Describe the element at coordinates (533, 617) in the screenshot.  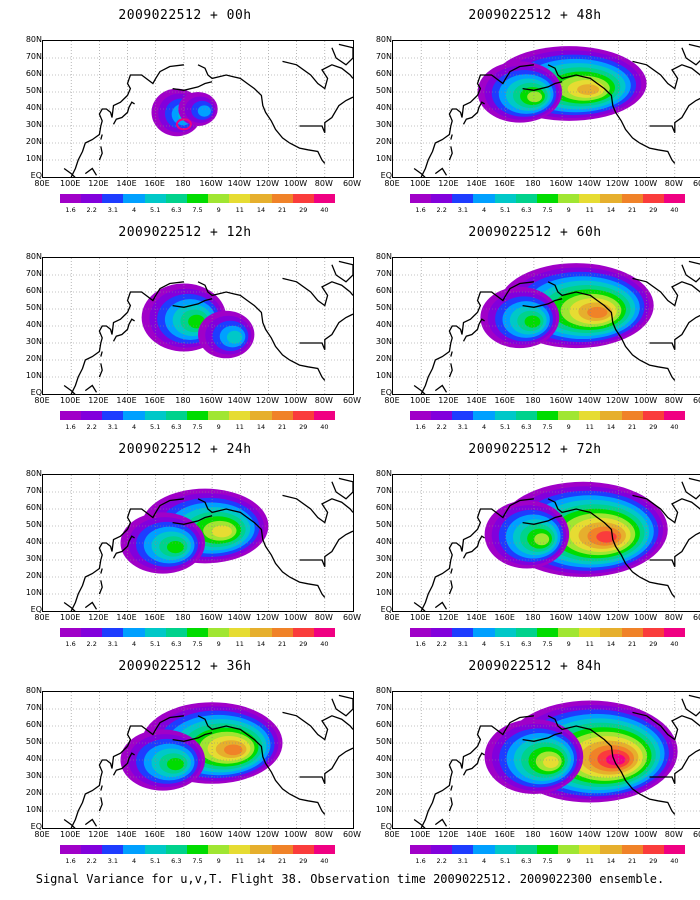
I see `lon-tick-label: 180` at that location.